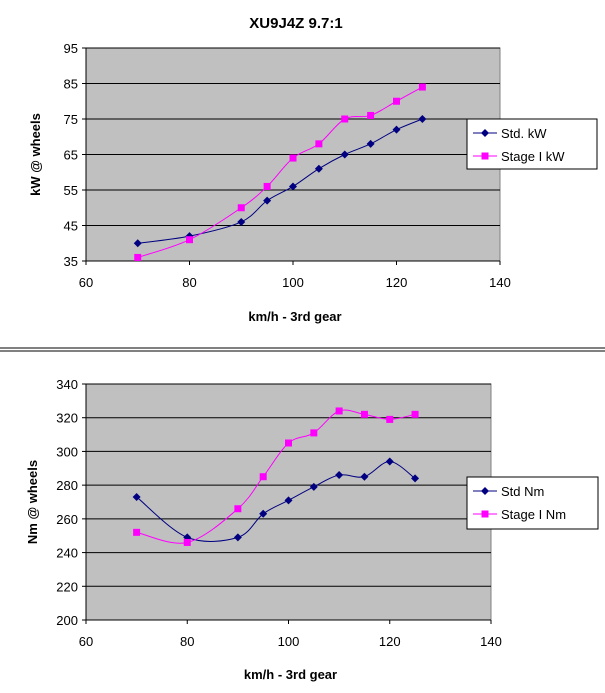  Describe the element at coordinates (71, 48) in the screenshot. I see `y-tick-label: 95` at that location.